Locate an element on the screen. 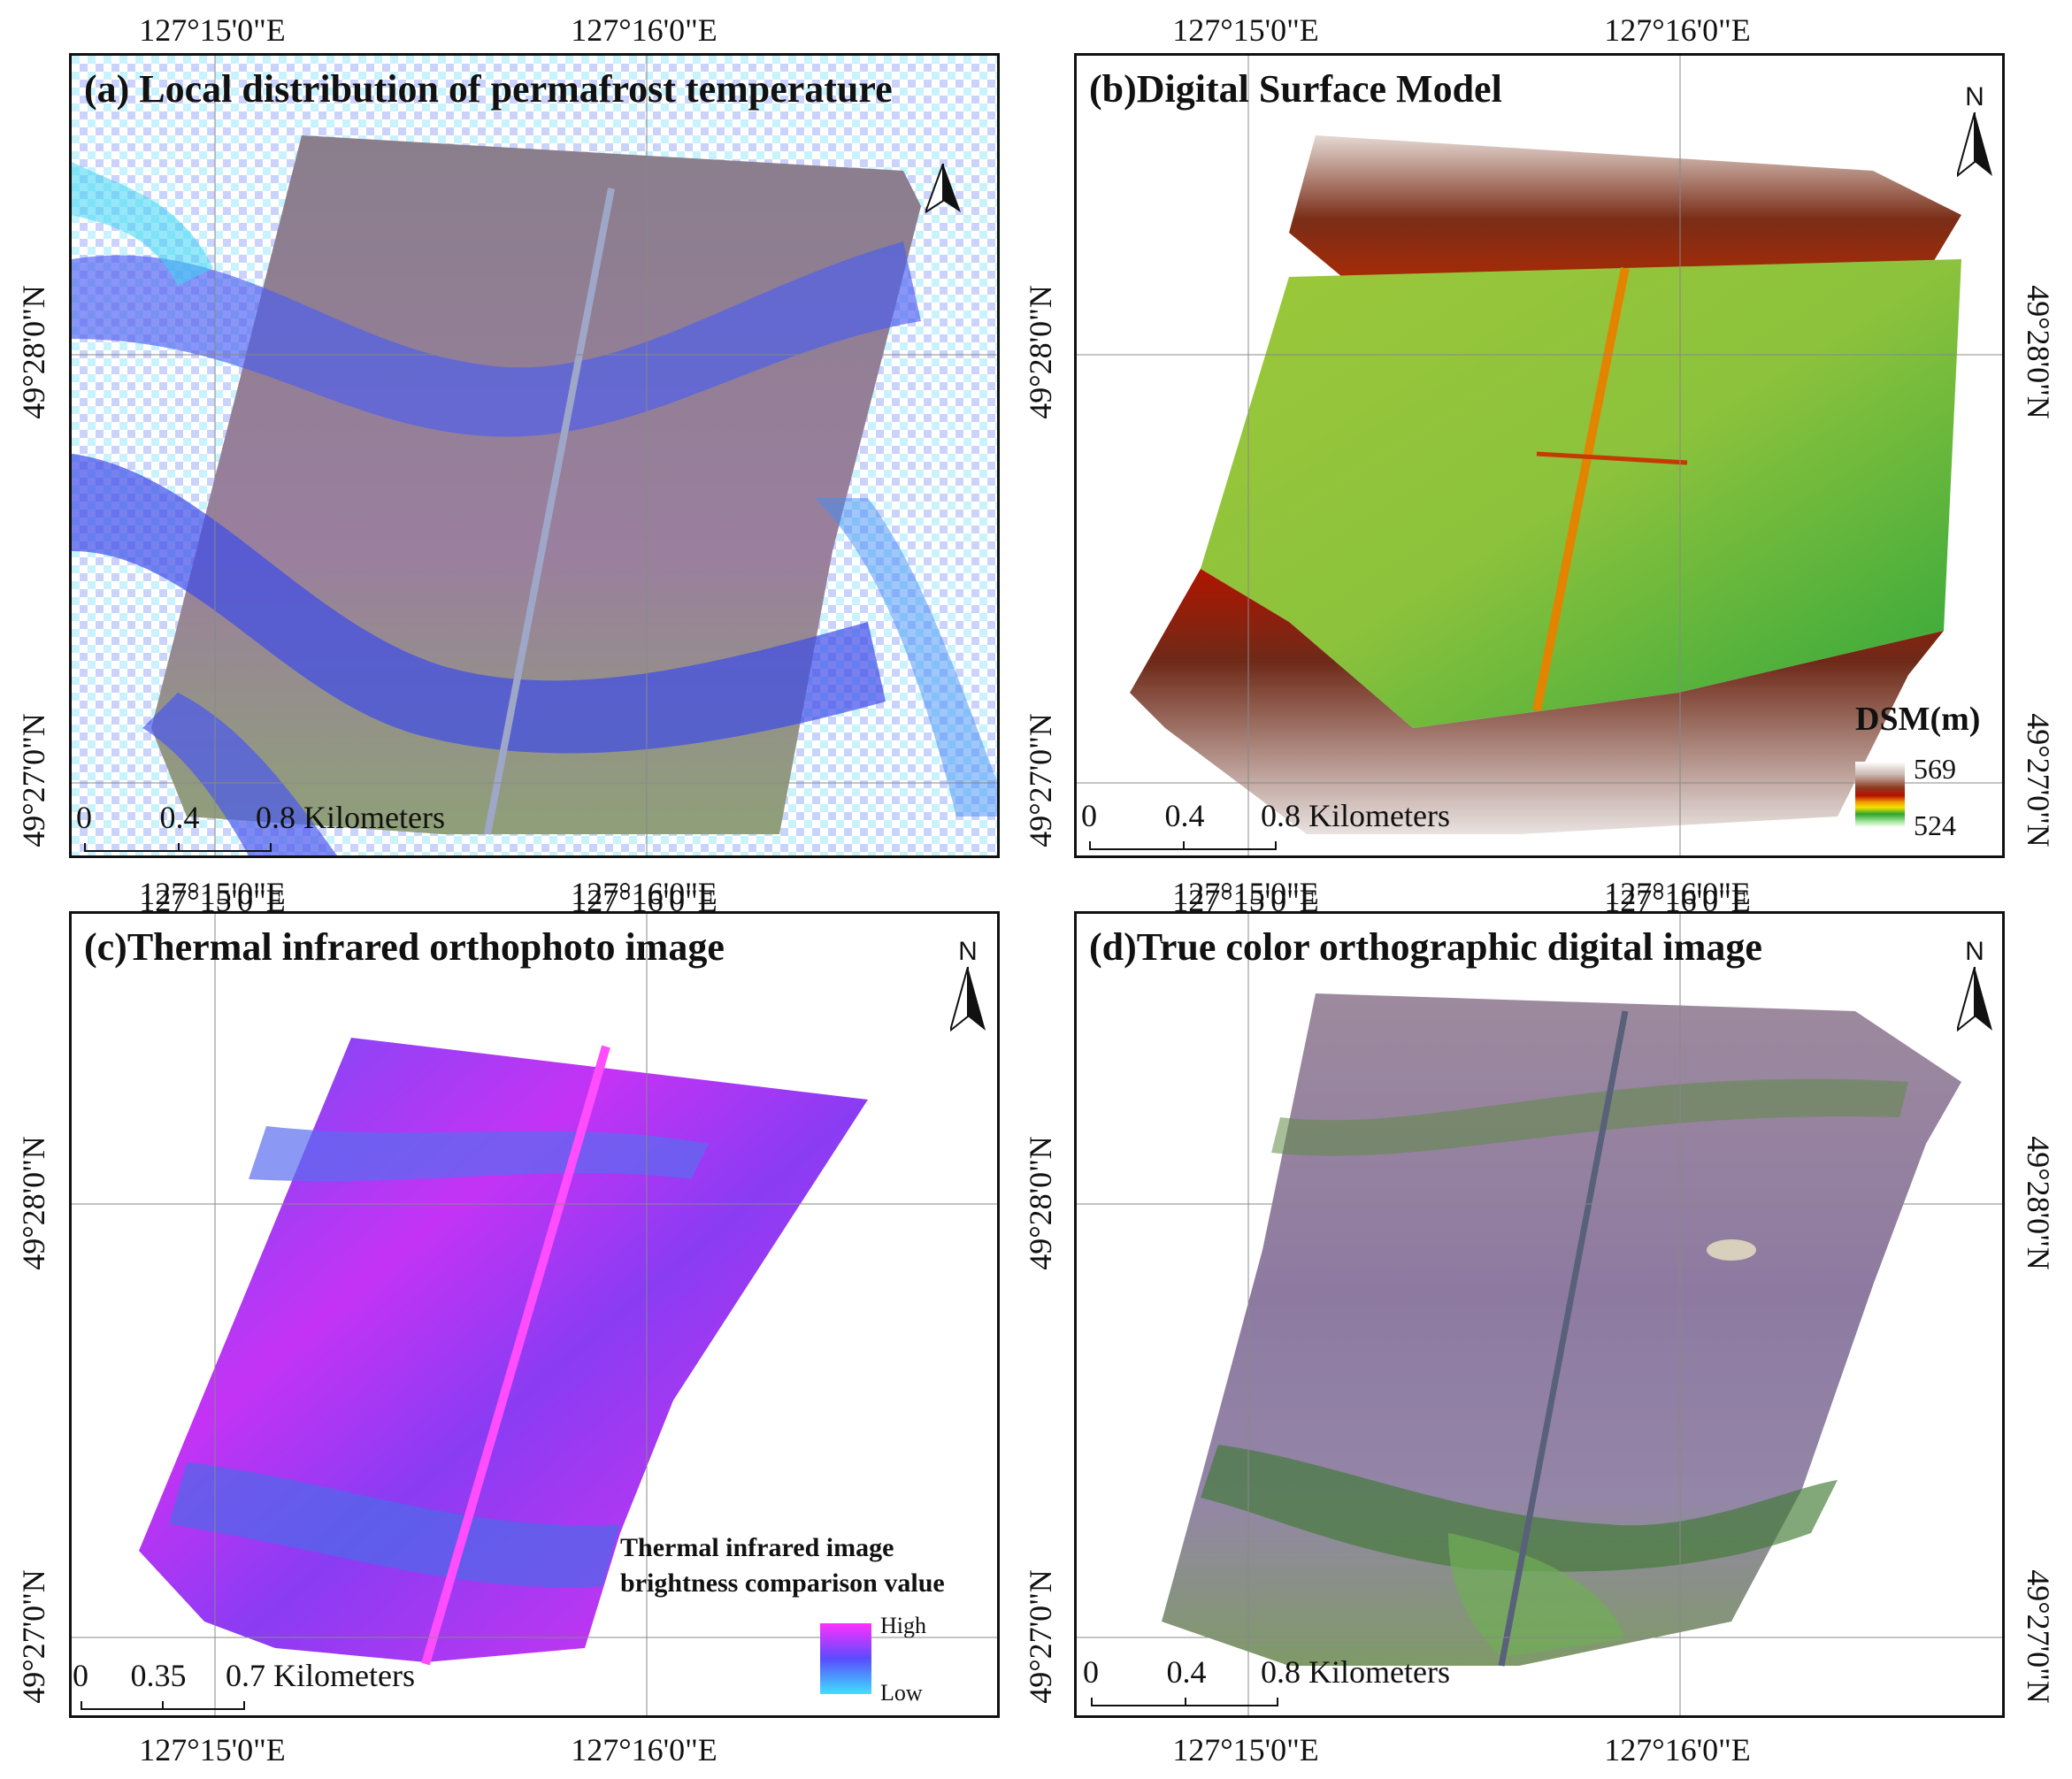 The width and height of the screenshot is (2072, 1779). lon-label-top-right-a: 127°16'0"E is located at coordinates (644, 30).